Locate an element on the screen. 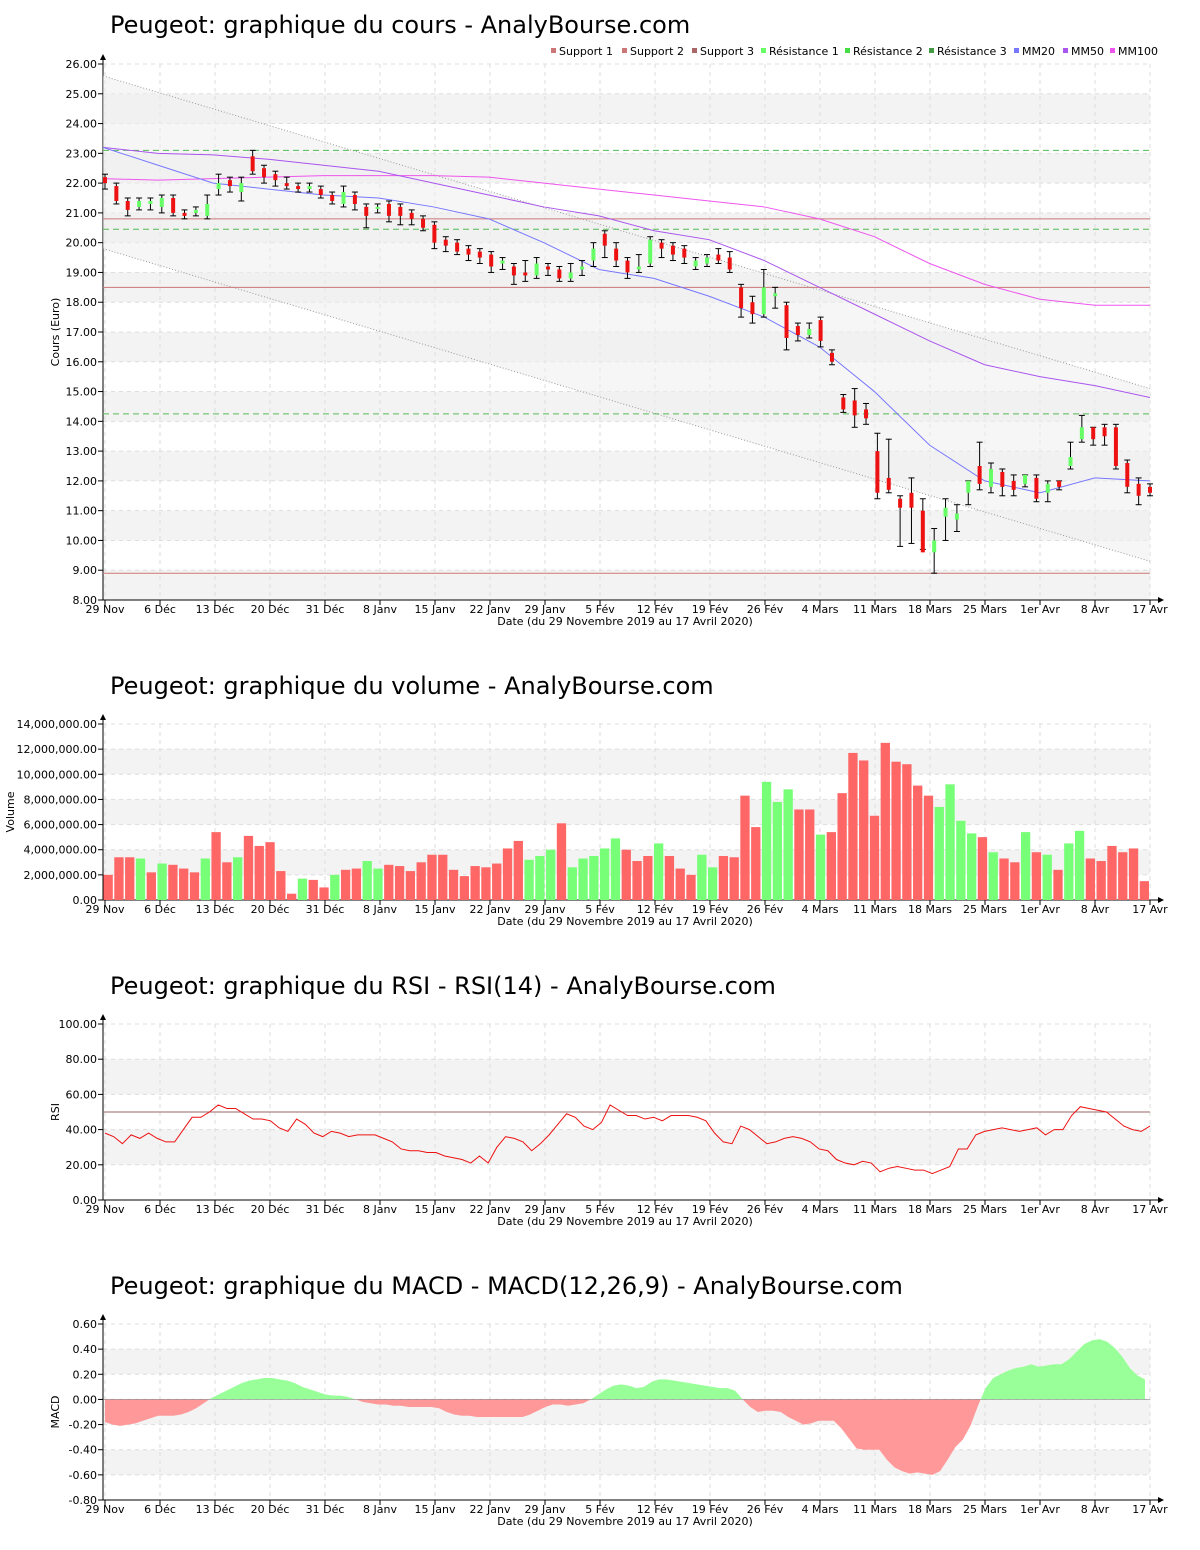 The image size is (1200, 1550). price-ytick-label: 13.00 is located at coordinates (82, 451).